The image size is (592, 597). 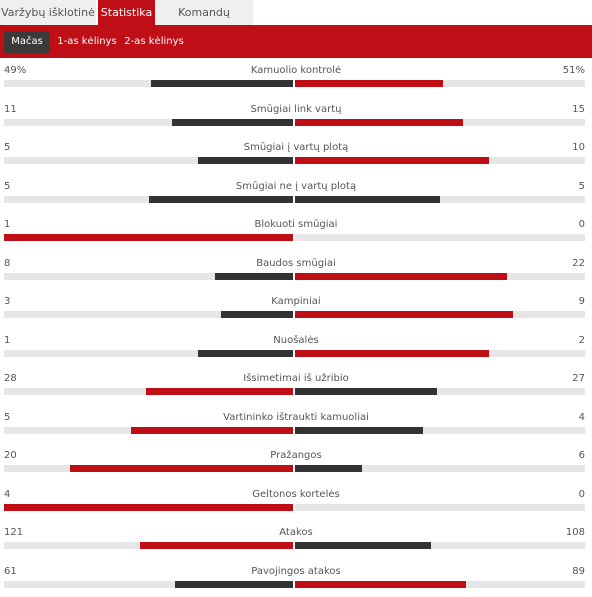 What do you see at coordinates (296, 109) in the screenshot?
I see `stat-label: Smūgiai link vartų` at bounding box center [296, 109].